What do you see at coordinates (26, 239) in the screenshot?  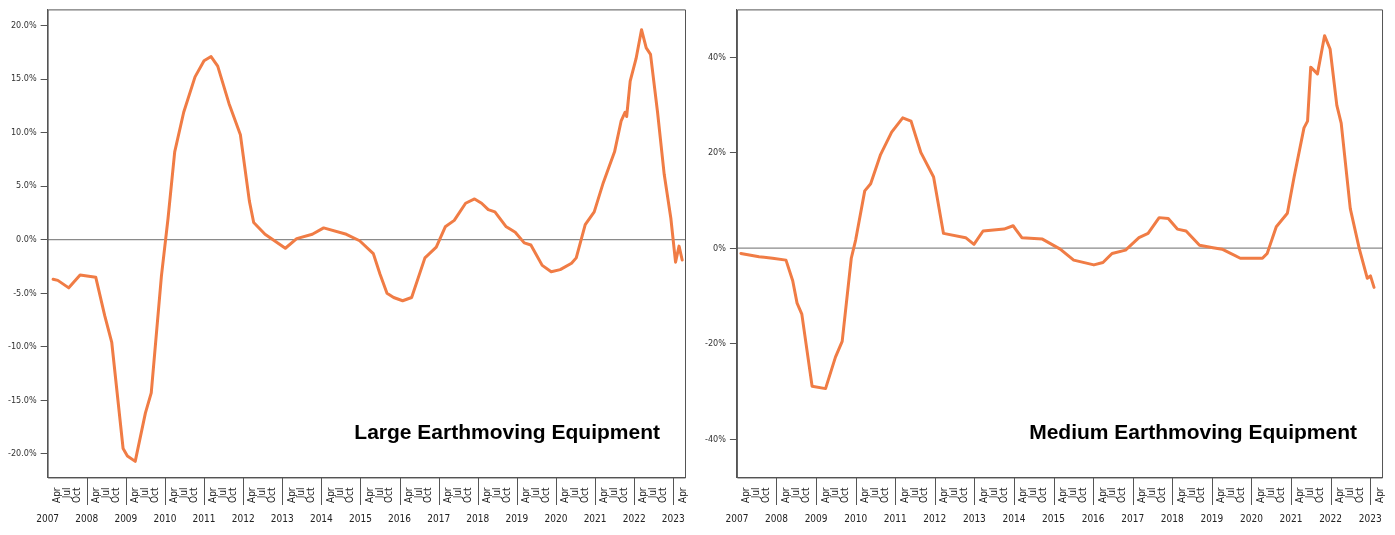 I see `y-tick-label: 0.0%` at bounding box center [26, 239].